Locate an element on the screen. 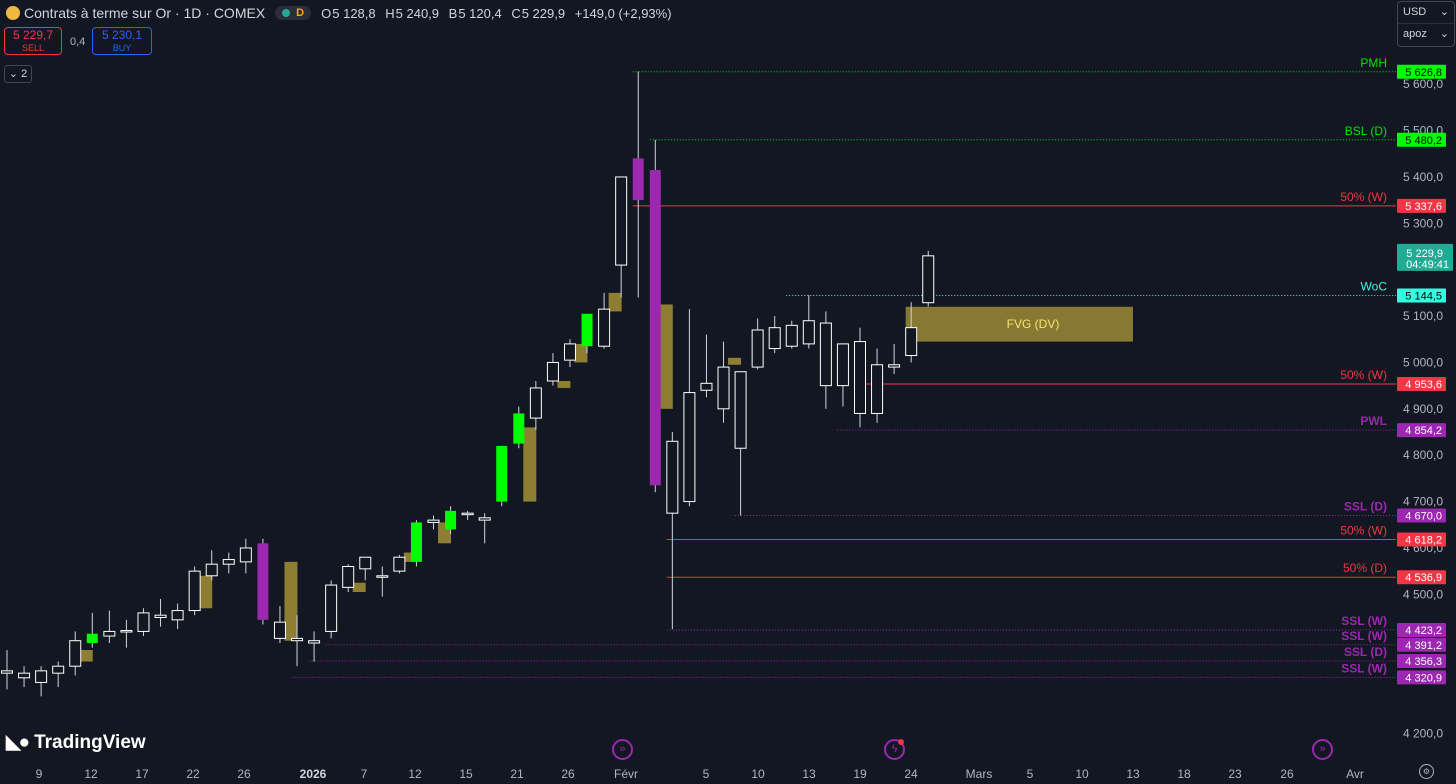 Image resolution: width=1456 pixels, height=784 pixels. buy-button: 5 230,1 BUY is located at coordinates (122, 41).